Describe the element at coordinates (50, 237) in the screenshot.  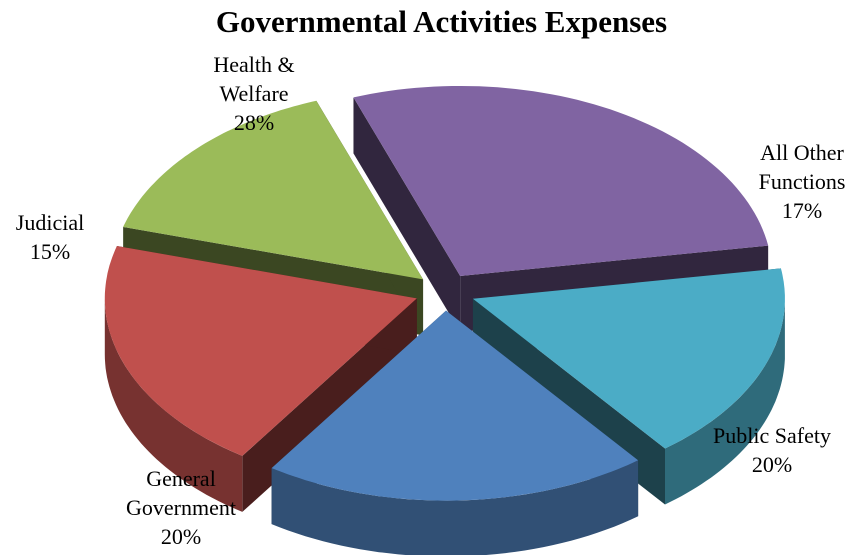
I see `slice-label: Judicial 15%` at that location.